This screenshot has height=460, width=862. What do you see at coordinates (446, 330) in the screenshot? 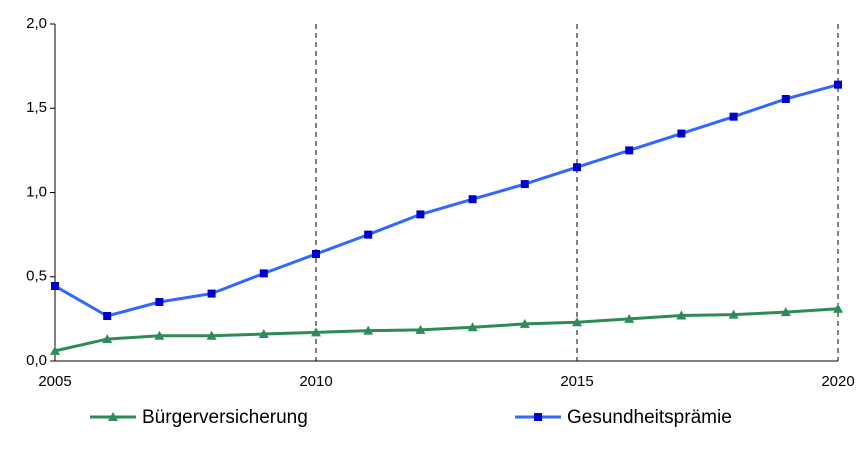
I see `series-line` at bounding box center [446, 330].